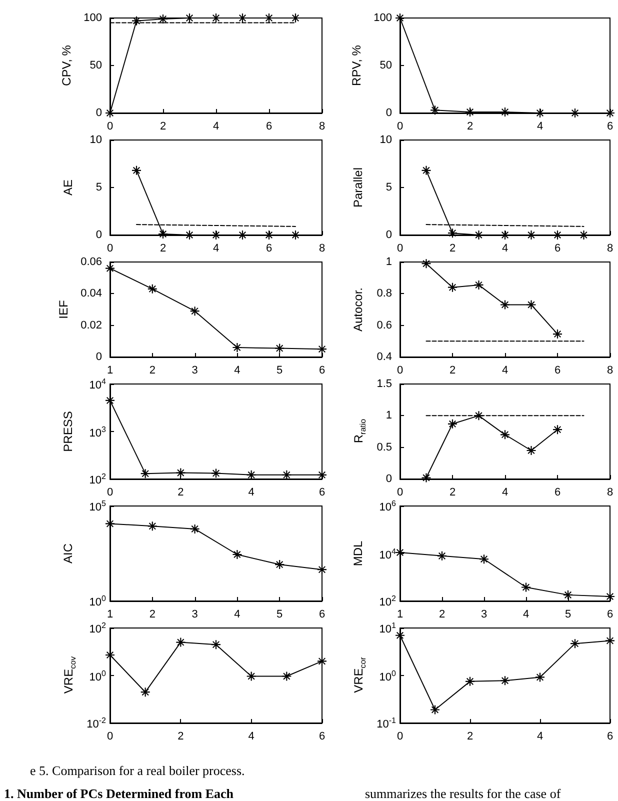 This screenshot has height=801, width=618. What do you see at coordinates (384, 325) in the screenshot?
I see `y-tick-label: 0.6` at bounding box center [384, 325].